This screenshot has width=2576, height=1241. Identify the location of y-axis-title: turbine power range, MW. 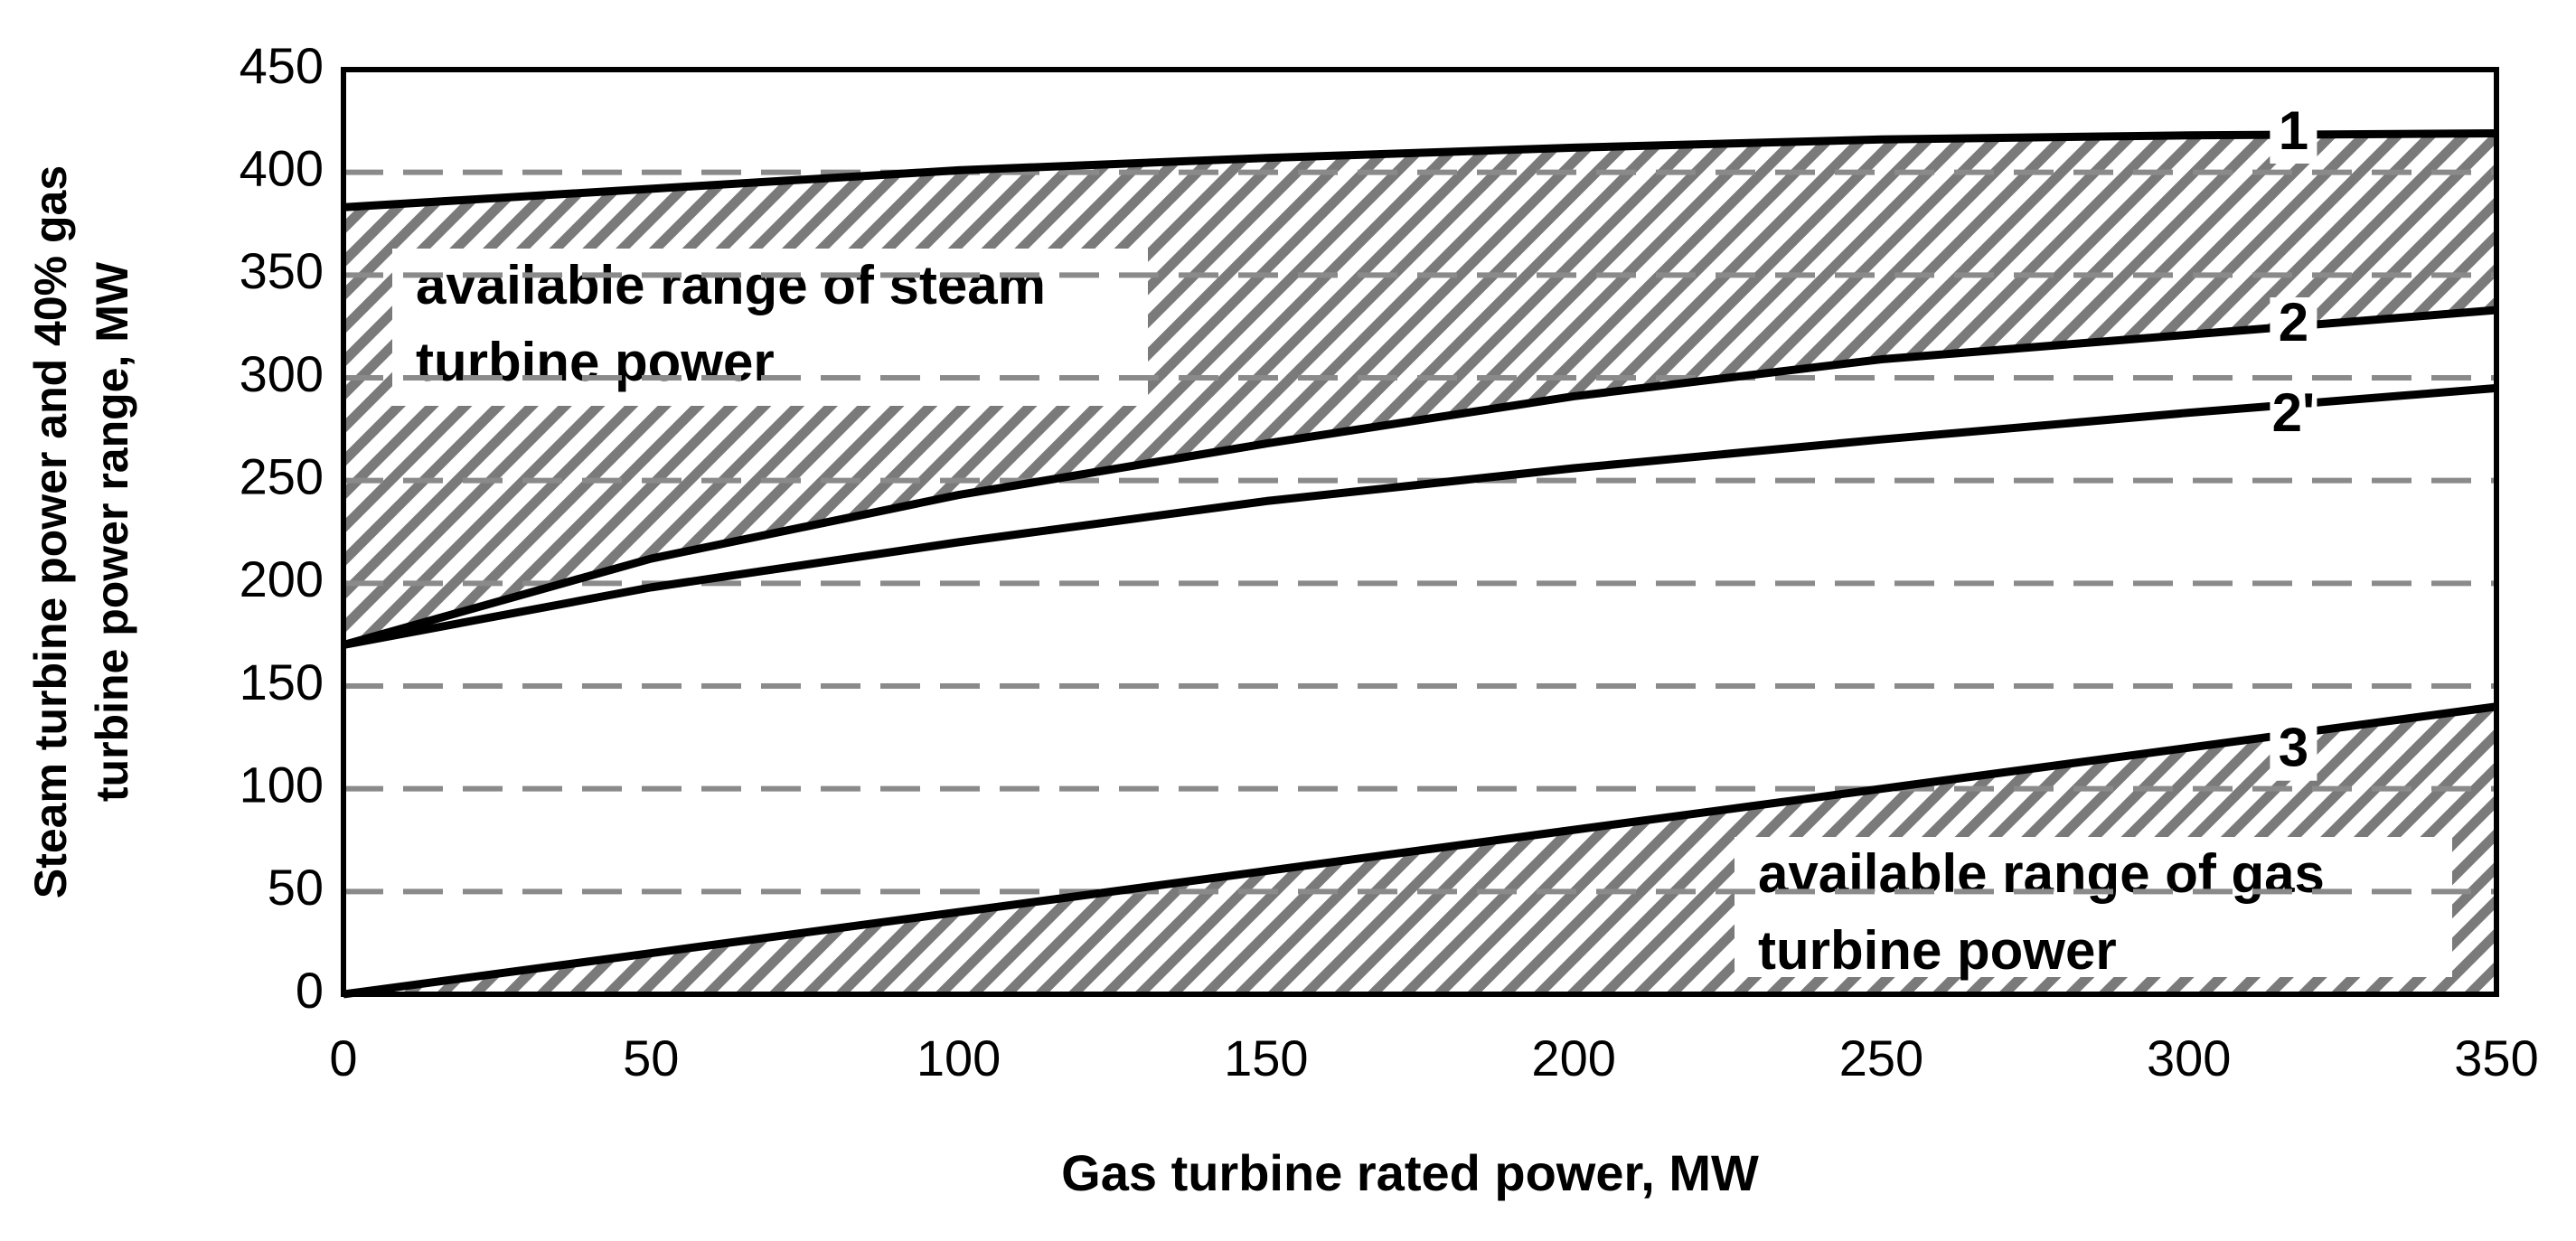
(112, 531).